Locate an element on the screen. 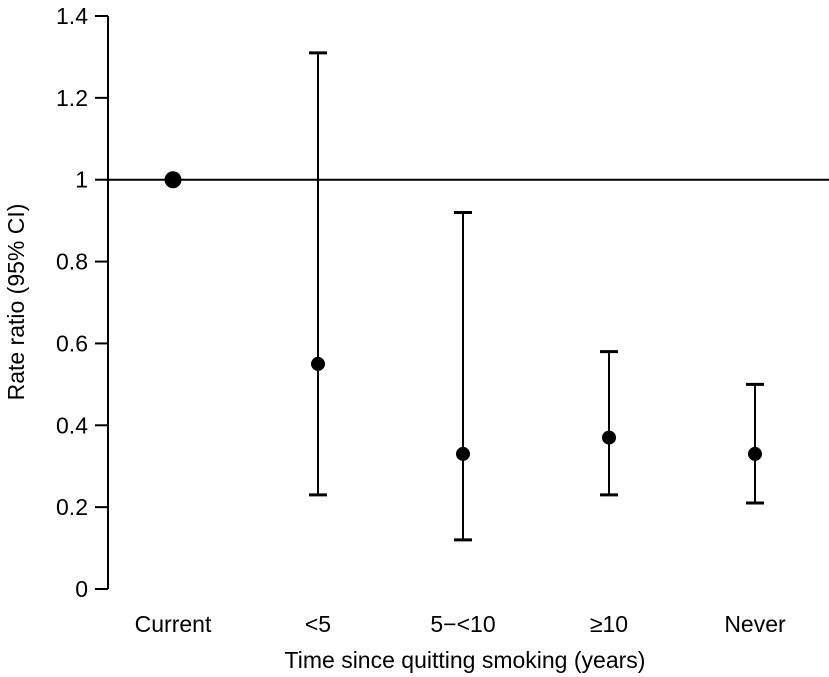  x-axis-title: Time since quitting smoking (years) is located at coordinates (465, 660).